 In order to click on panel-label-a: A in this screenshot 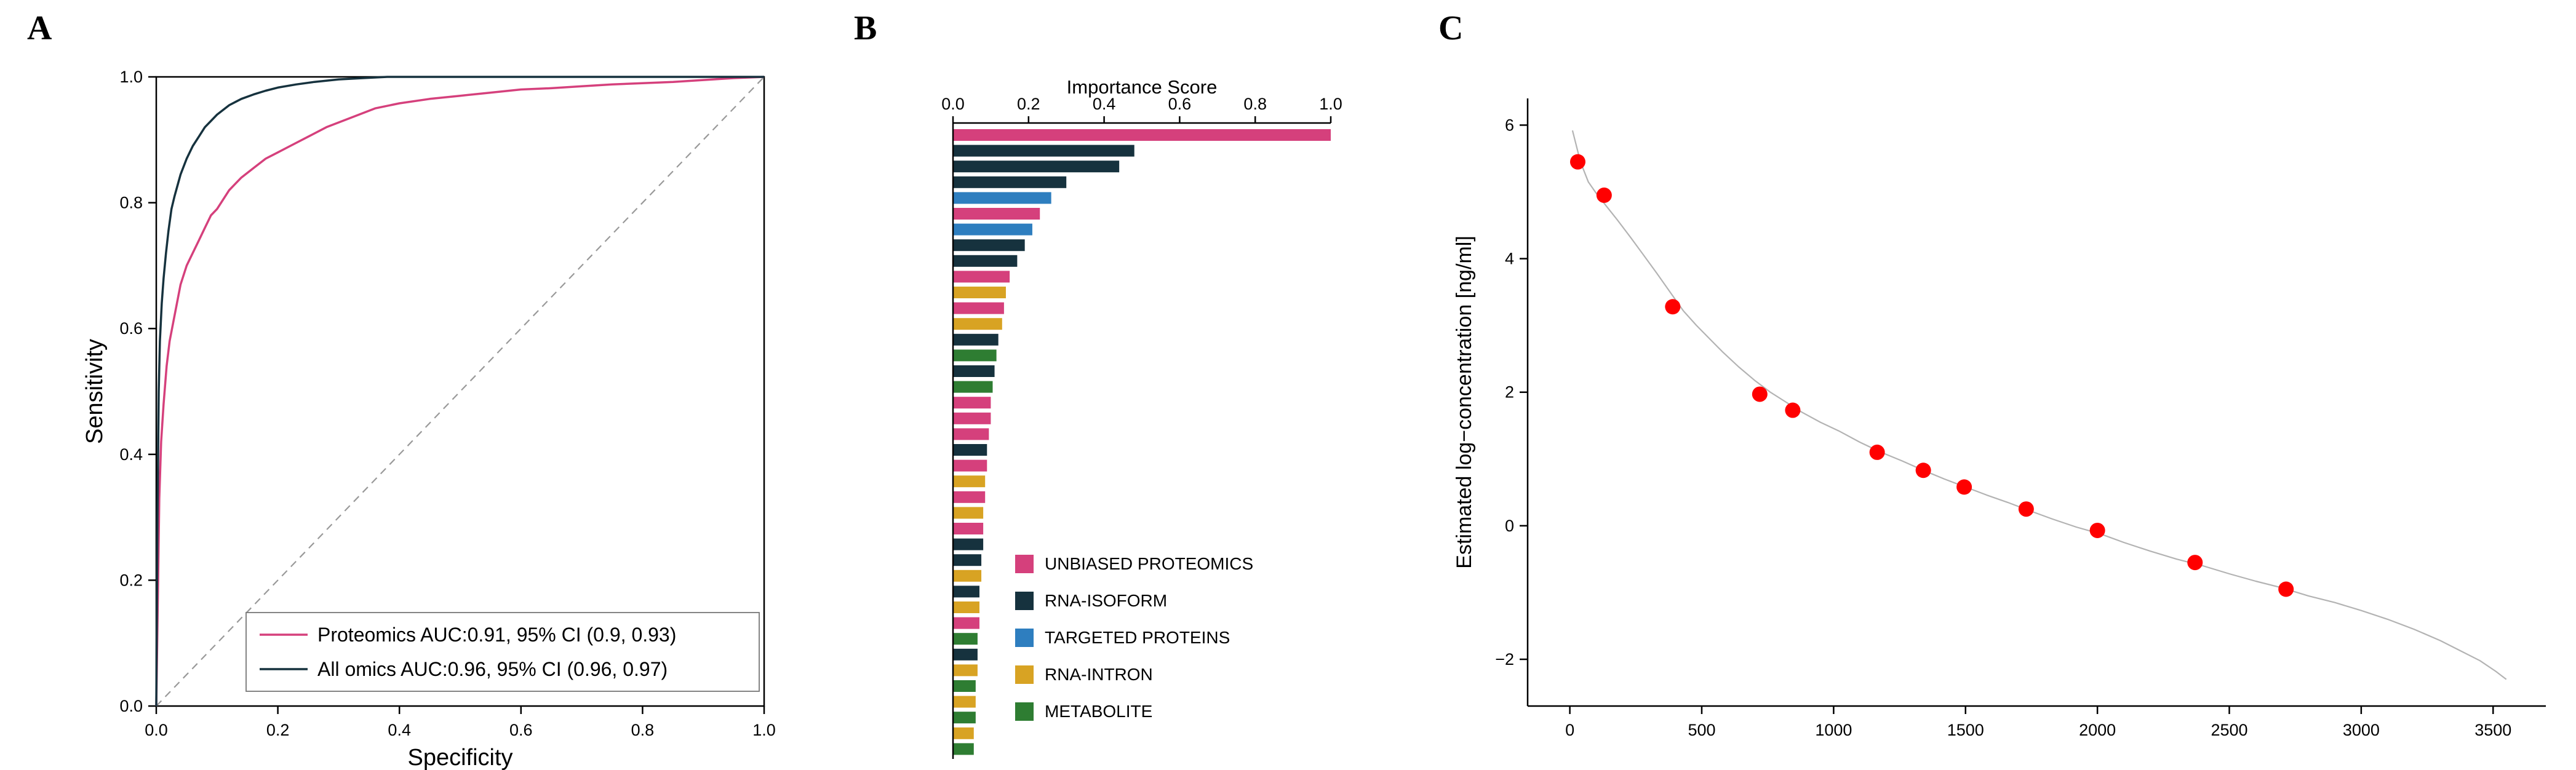, I will do `click(39, 28)`.